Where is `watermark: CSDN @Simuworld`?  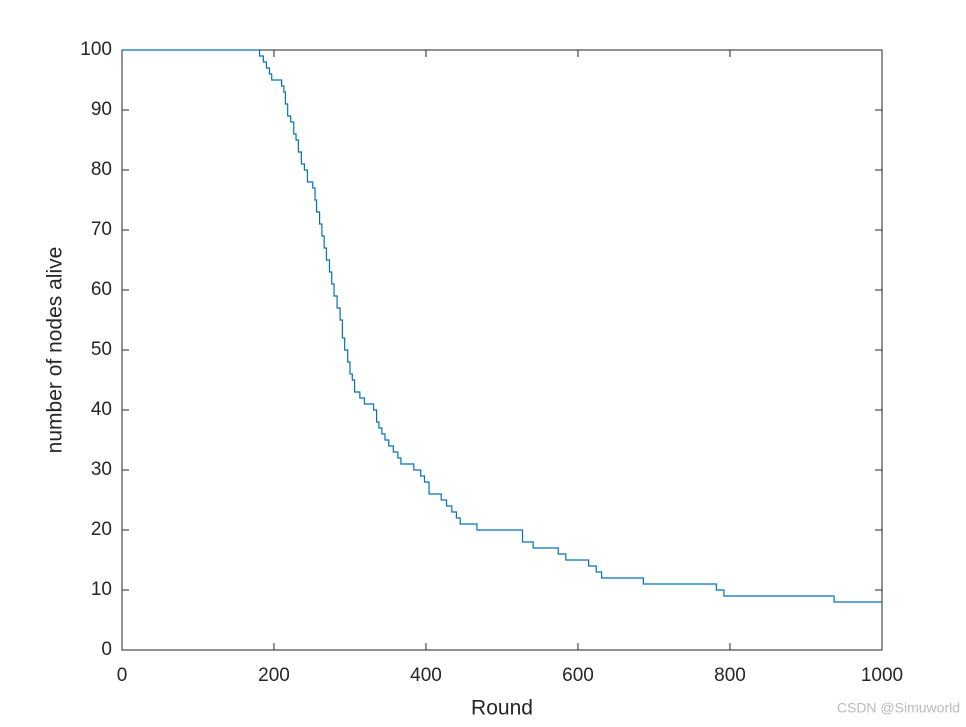 watermark: CSDN @Simuworld is located at coordinates (898, 708).